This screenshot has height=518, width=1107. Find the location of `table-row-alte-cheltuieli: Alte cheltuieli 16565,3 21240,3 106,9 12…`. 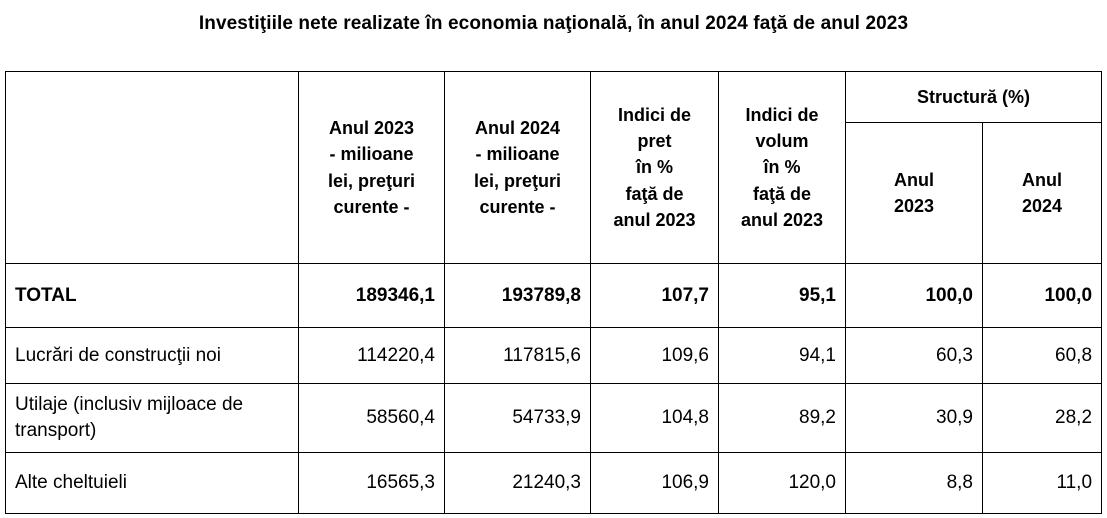

table-row-alte-cheltuieli: Alte cheltuieli 16565,3 21240,3 106,9 12… is located at coordinates (554, 483).